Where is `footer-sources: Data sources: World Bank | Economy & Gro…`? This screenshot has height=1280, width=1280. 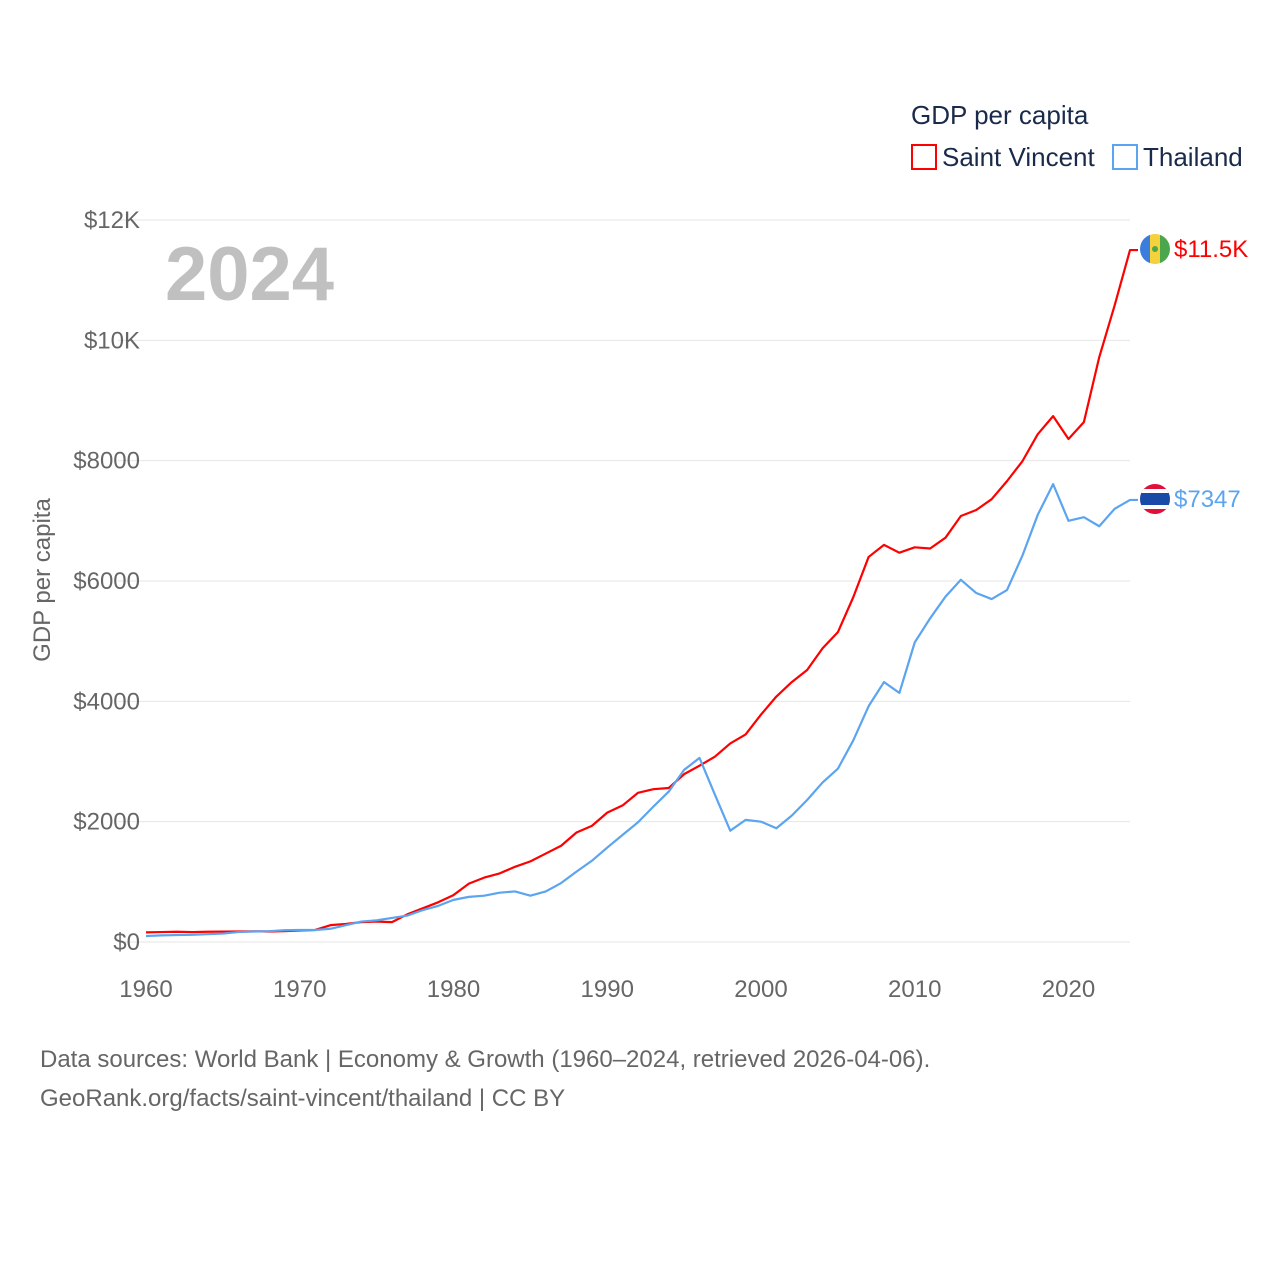
footer-sources: Data sources: World Bank | Economy & Gro… is located at coordinates (485, 1059).